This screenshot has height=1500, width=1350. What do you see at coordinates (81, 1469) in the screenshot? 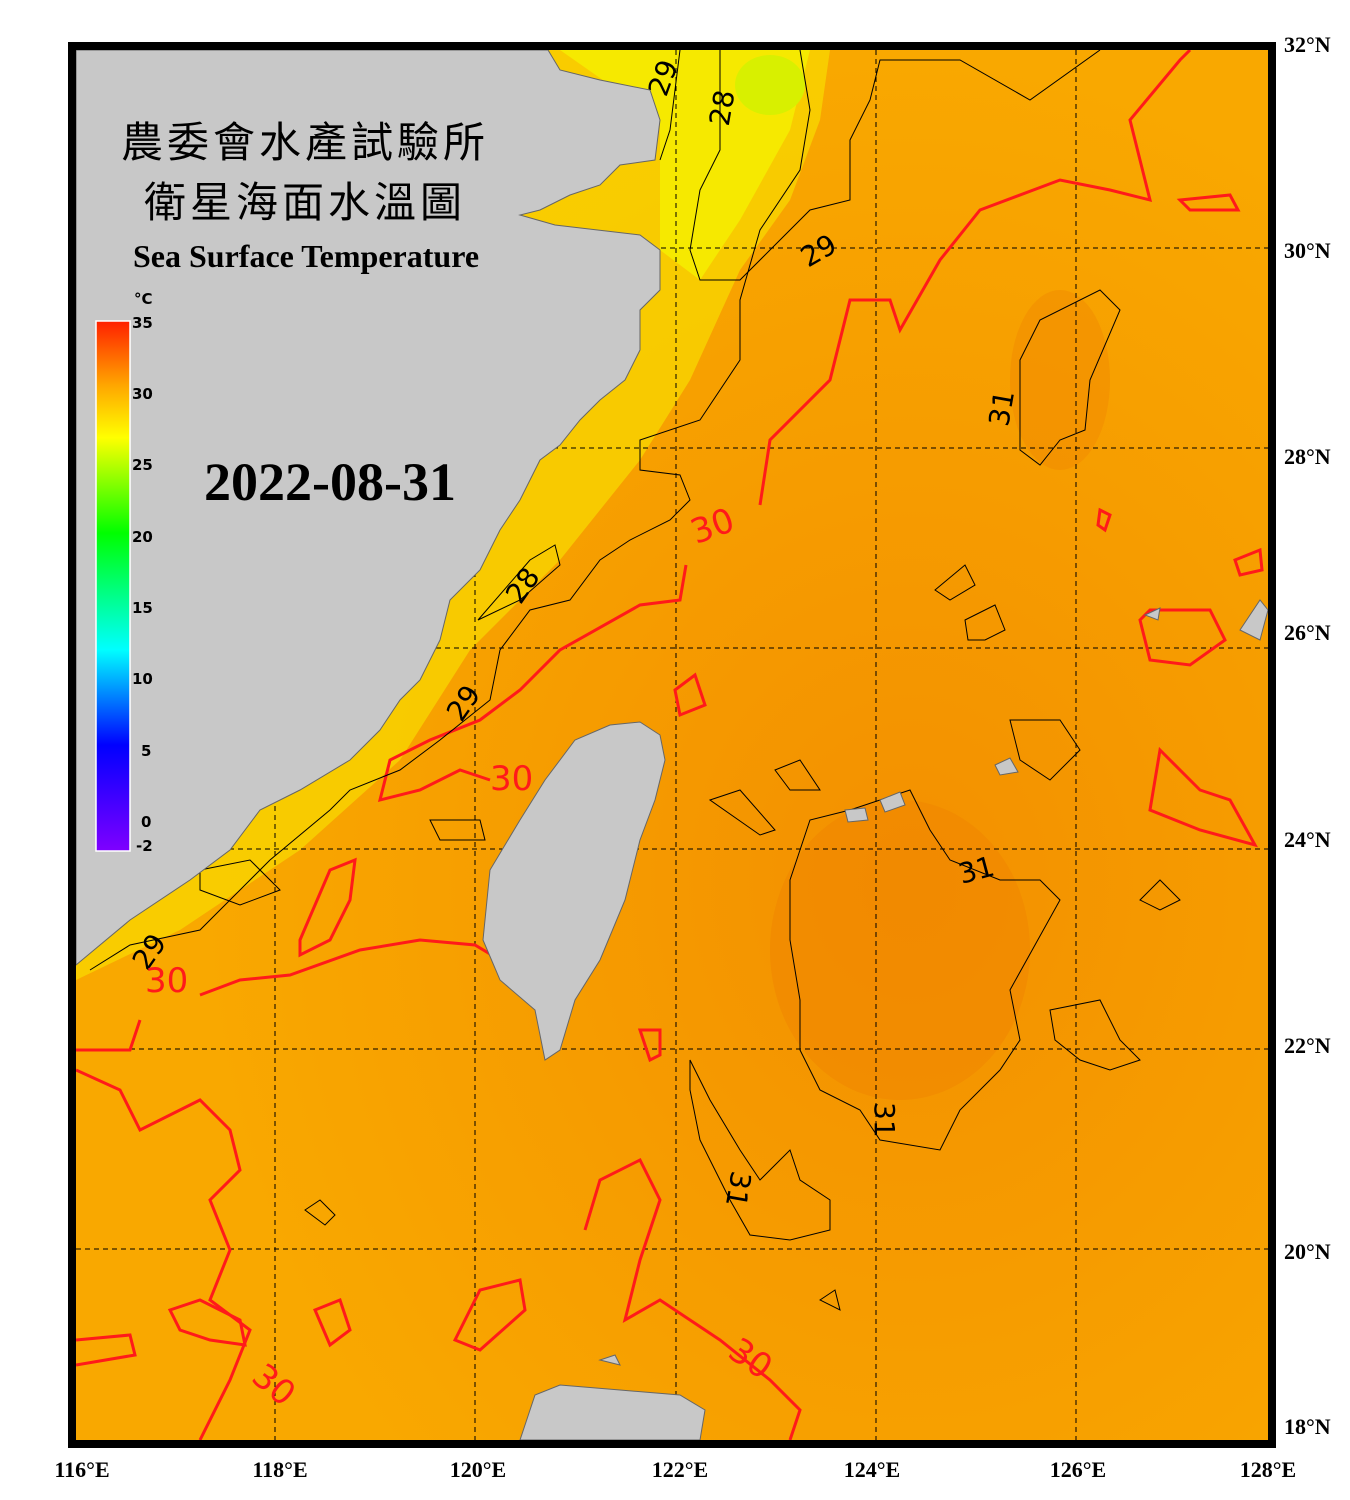
I see `lon-label: 116°E` at bounding box center [81, 1469].